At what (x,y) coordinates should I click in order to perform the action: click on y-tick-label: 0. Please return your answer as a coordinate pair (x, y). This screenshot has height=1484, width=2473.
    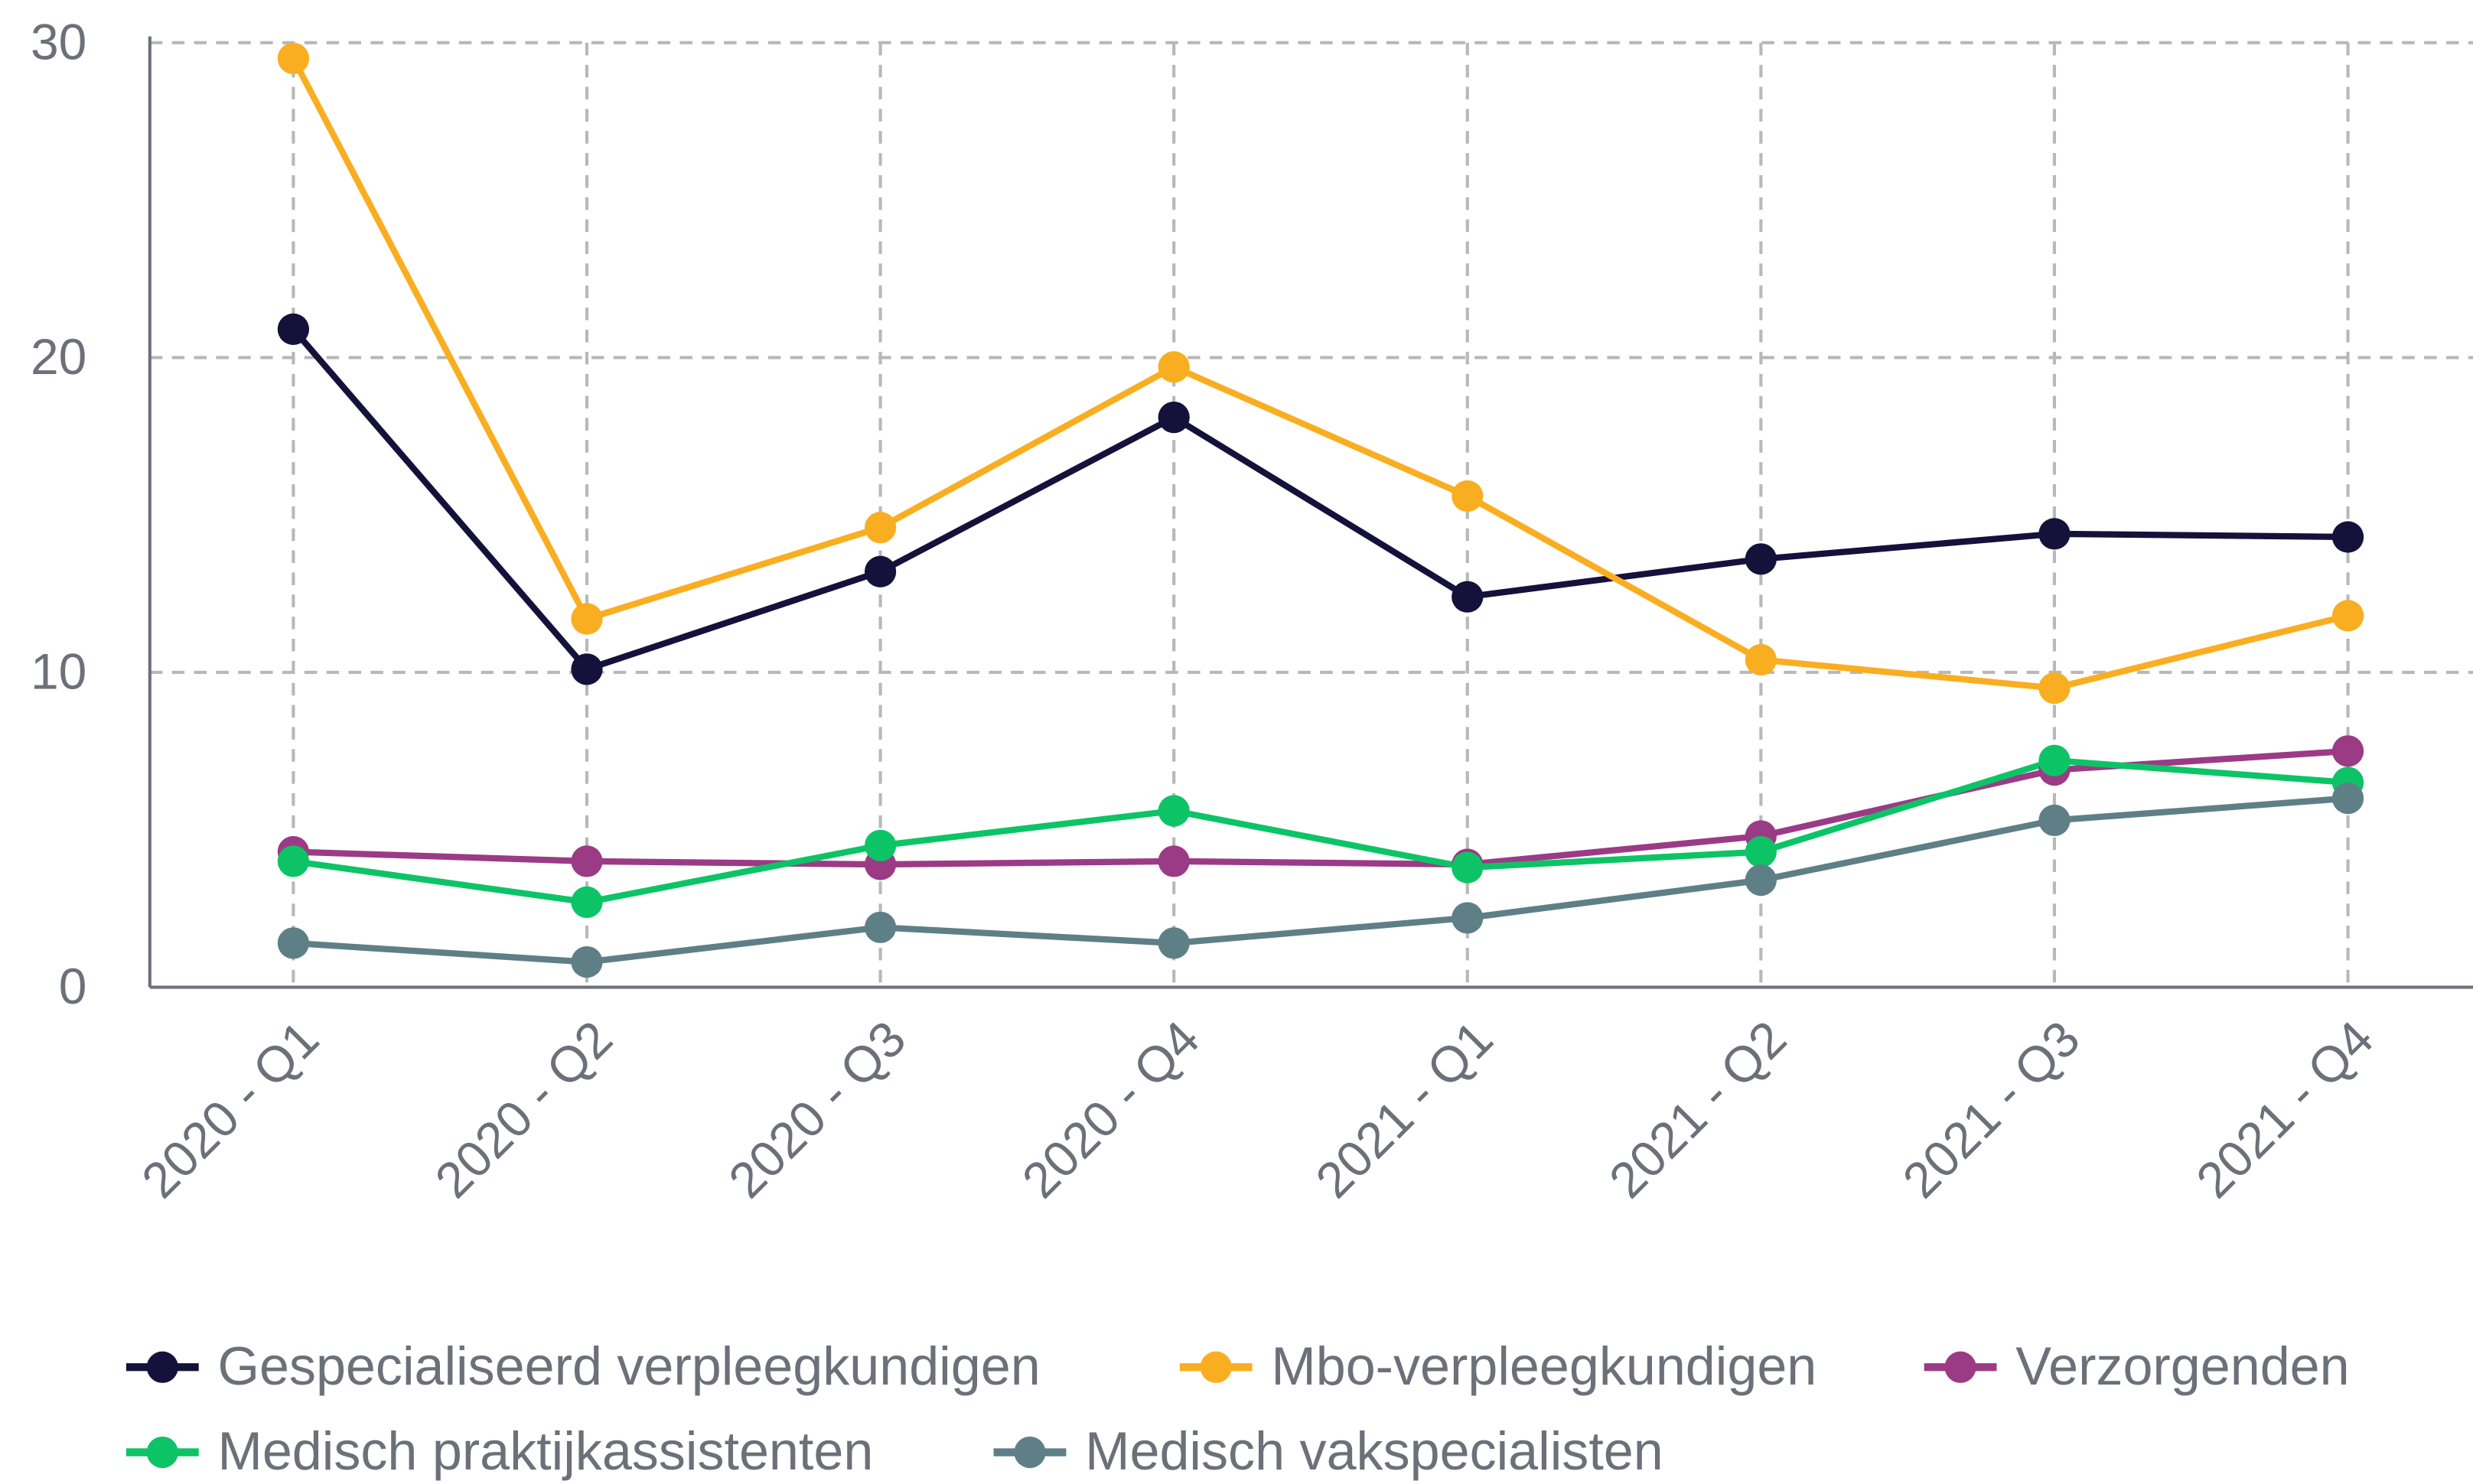
    Looking at the image, I should click on (73, 986).